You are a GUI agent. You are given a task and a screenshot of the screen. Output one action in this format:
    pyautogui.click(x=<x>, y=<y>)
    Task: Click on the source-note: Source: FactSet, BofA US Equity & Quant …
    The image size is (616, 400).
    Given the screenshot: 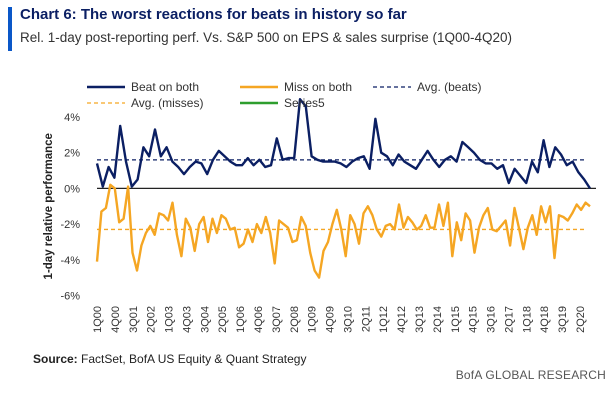 What is the action you would take?
    pyautogui.click(x=169, y=359)
    